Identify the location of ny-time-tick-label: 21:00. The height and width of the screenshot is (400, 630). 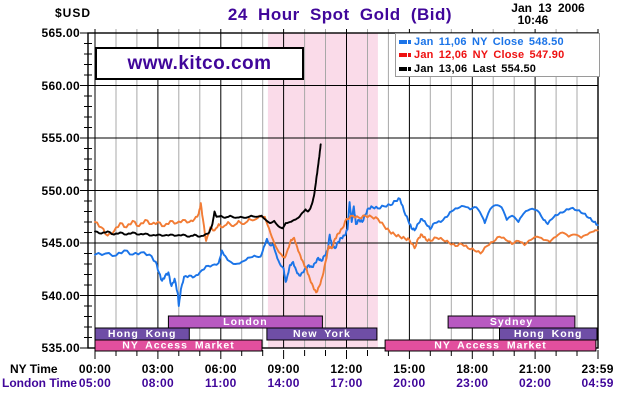
(535, 369).